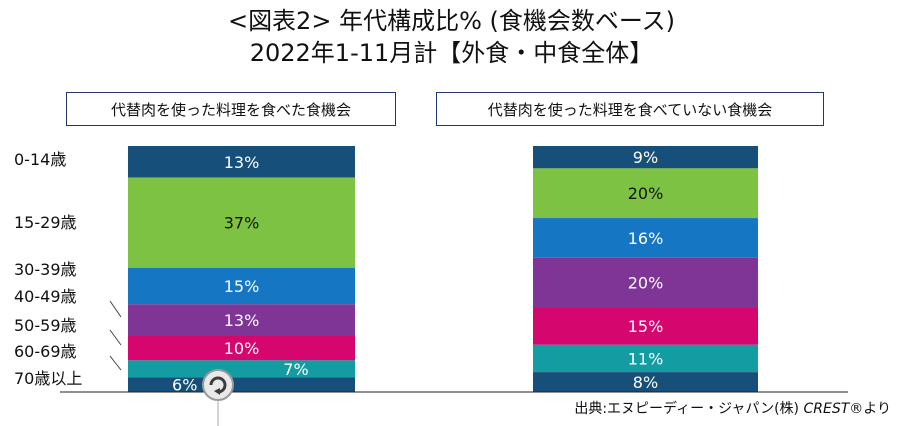 This screenshot has height=426, width=903. I want to click on data-label-notate-2: 16%, so click(646, 238).